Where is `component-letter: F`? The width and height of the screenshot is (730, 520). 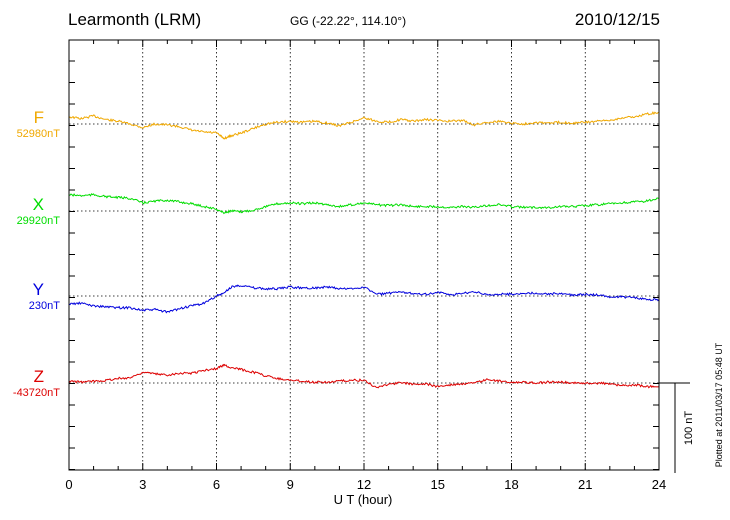
component-letter: F is located at coordinates (38, 117).